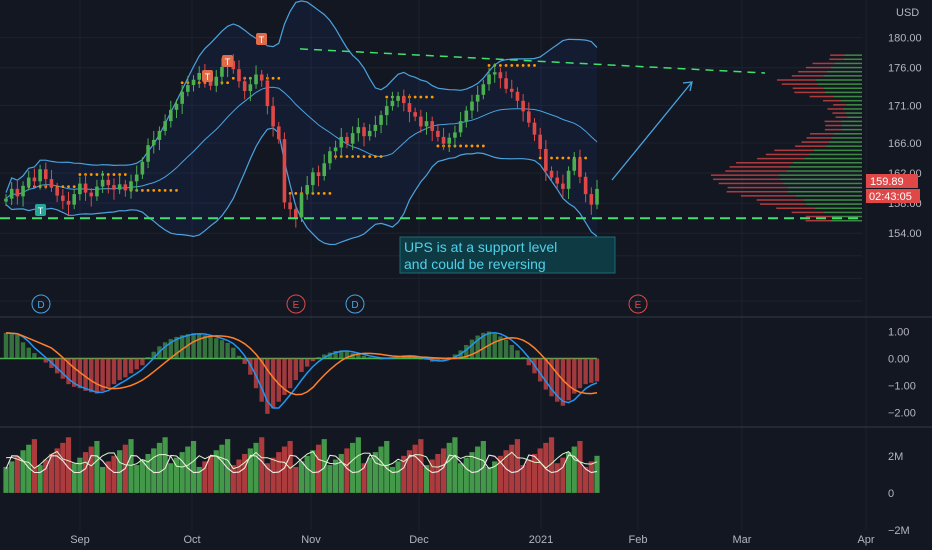 Image resolution: width=932 pixels, height=550 pixels. Describe the element at coordinates (301, 364) in the screenshot. I see `signal-line` at that location.